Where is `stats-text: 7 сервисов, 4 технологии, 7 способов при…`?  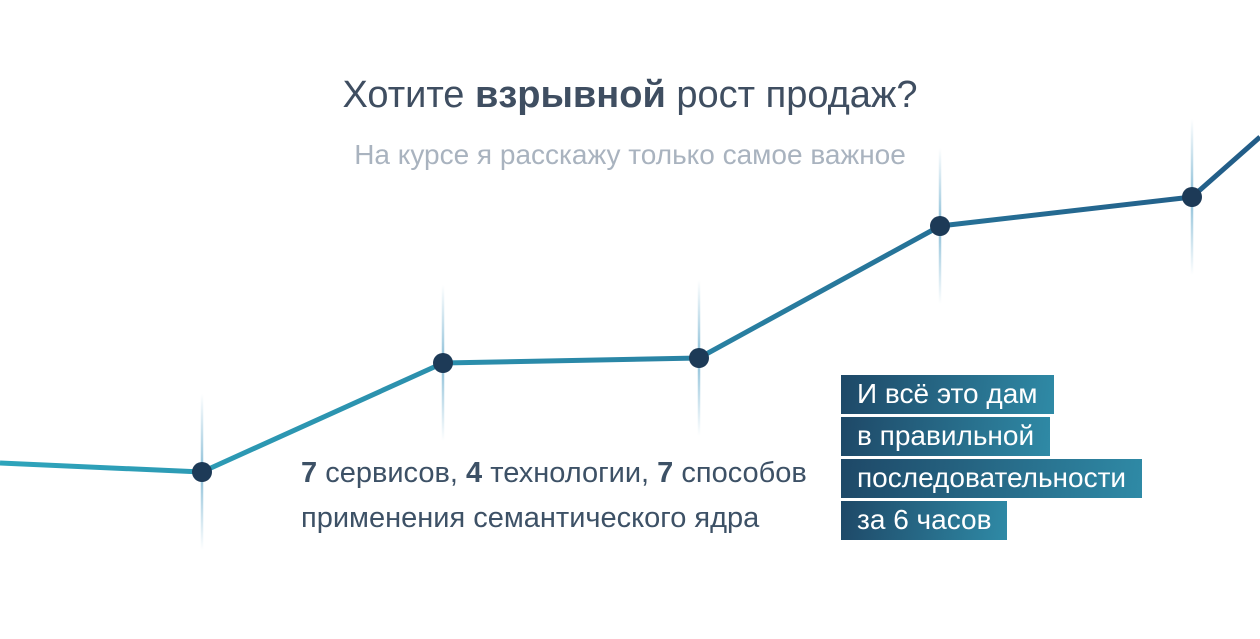 stats-text: 7 сервисов, 4 технологии, 7 способов при… is located at coordinates (554, 496).